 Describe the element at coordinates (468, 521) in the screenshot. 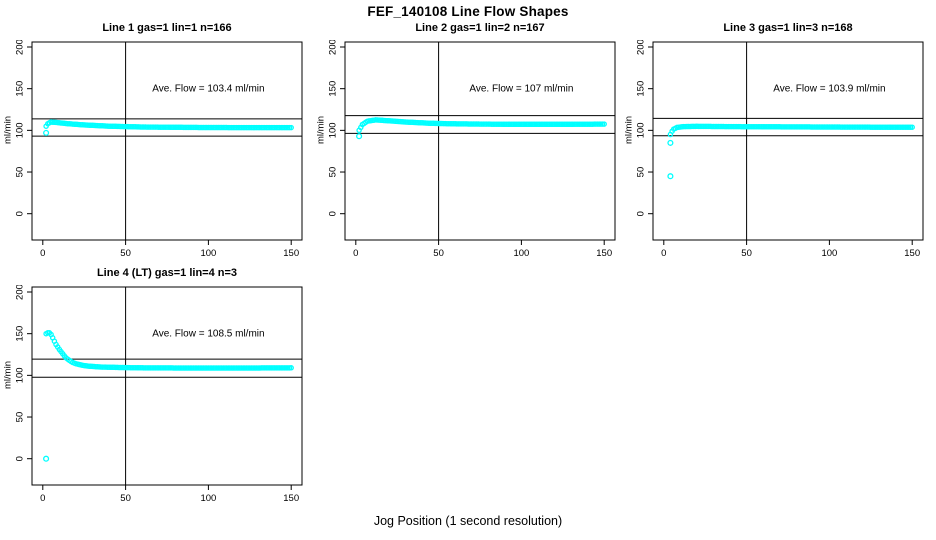

I see `shared-x-axis-label: Jog Position (1 second resolution)` at that location.